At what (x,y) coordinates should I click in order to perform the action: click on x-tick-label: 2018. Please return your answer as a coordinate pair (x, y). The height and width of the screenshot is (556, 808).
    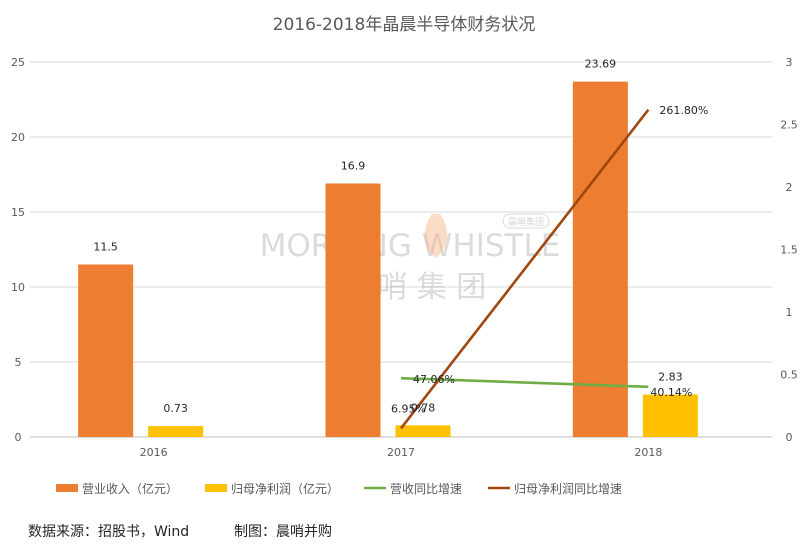
    Looking at the image, I should click on (648, 452).